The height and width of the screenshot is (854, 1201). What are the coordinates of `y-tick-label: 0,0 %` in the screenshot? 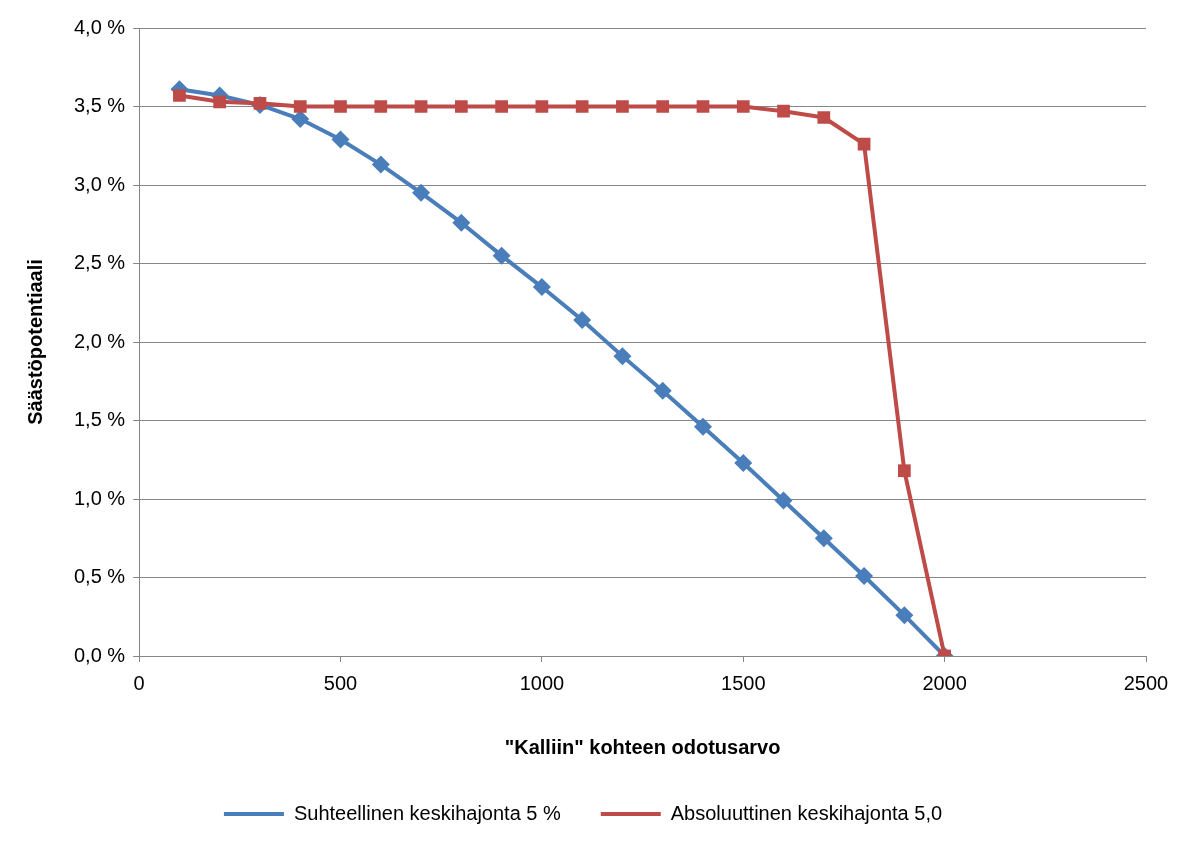 It's located at (99, 654).